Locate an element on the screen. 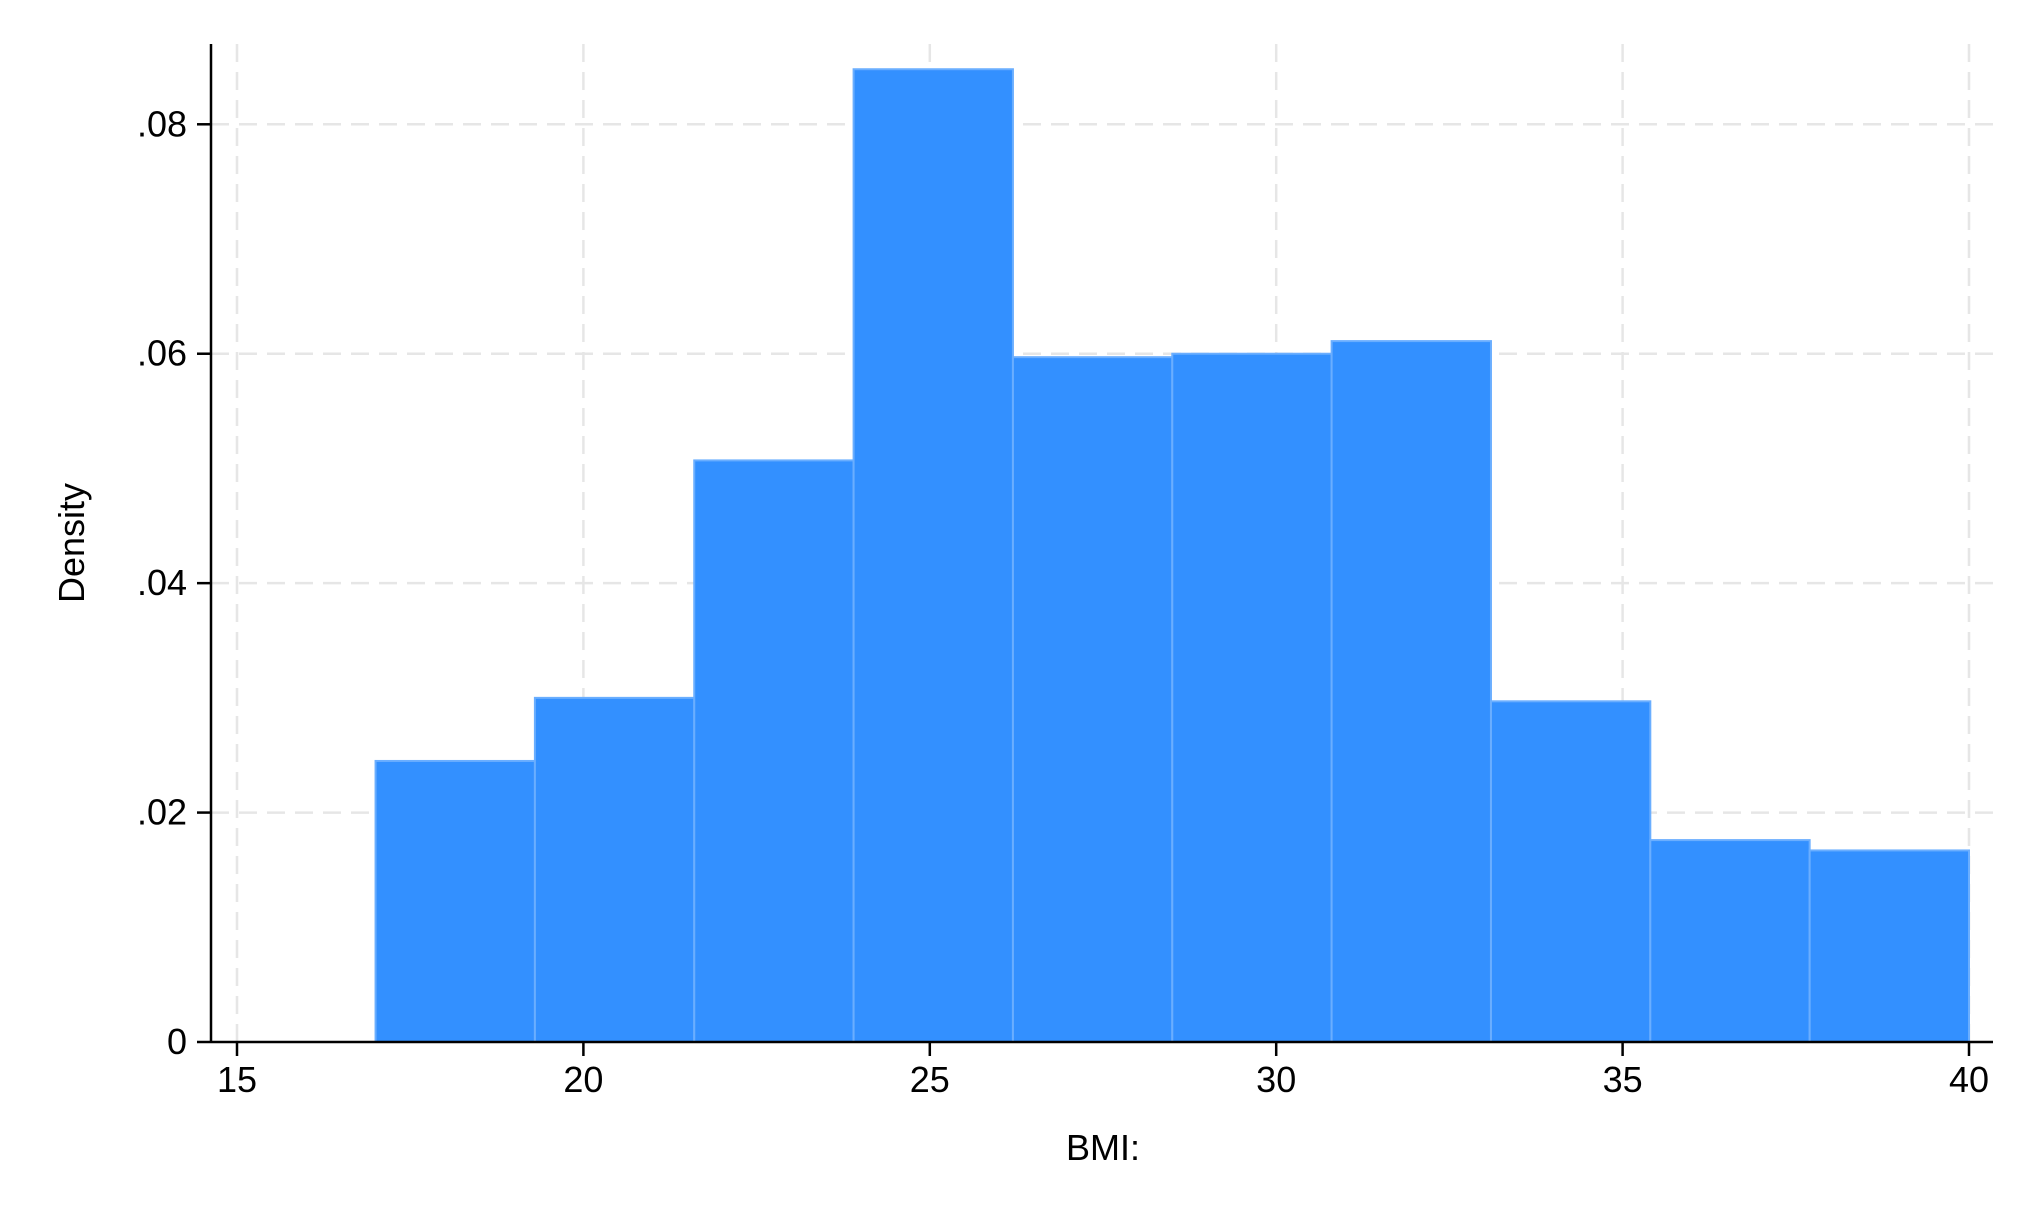 This screenshot has height=1216, width=2028. y-tick-label: 0 is located at coordinates (177, 1041).